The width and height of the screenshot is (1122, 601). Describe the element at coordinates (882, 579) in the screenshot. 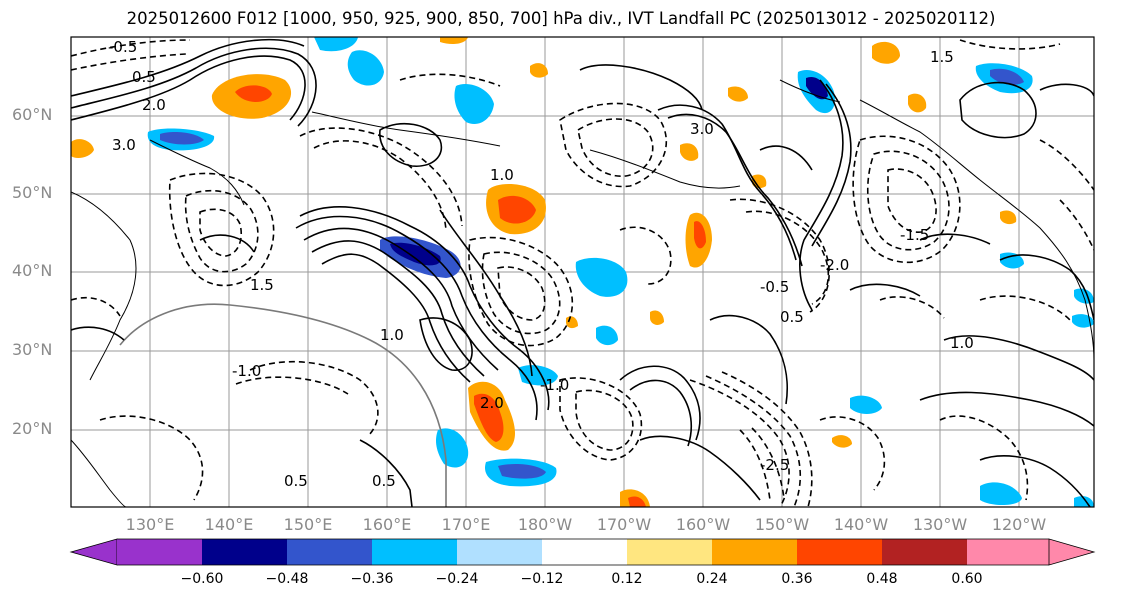

I see `colorbar-tick: 0.48` at that location.